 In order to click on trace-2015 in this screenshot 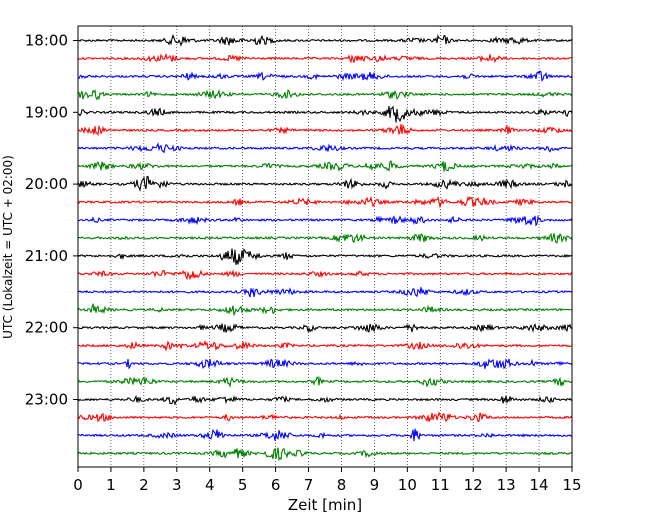, I will do `click(325, 202)`.